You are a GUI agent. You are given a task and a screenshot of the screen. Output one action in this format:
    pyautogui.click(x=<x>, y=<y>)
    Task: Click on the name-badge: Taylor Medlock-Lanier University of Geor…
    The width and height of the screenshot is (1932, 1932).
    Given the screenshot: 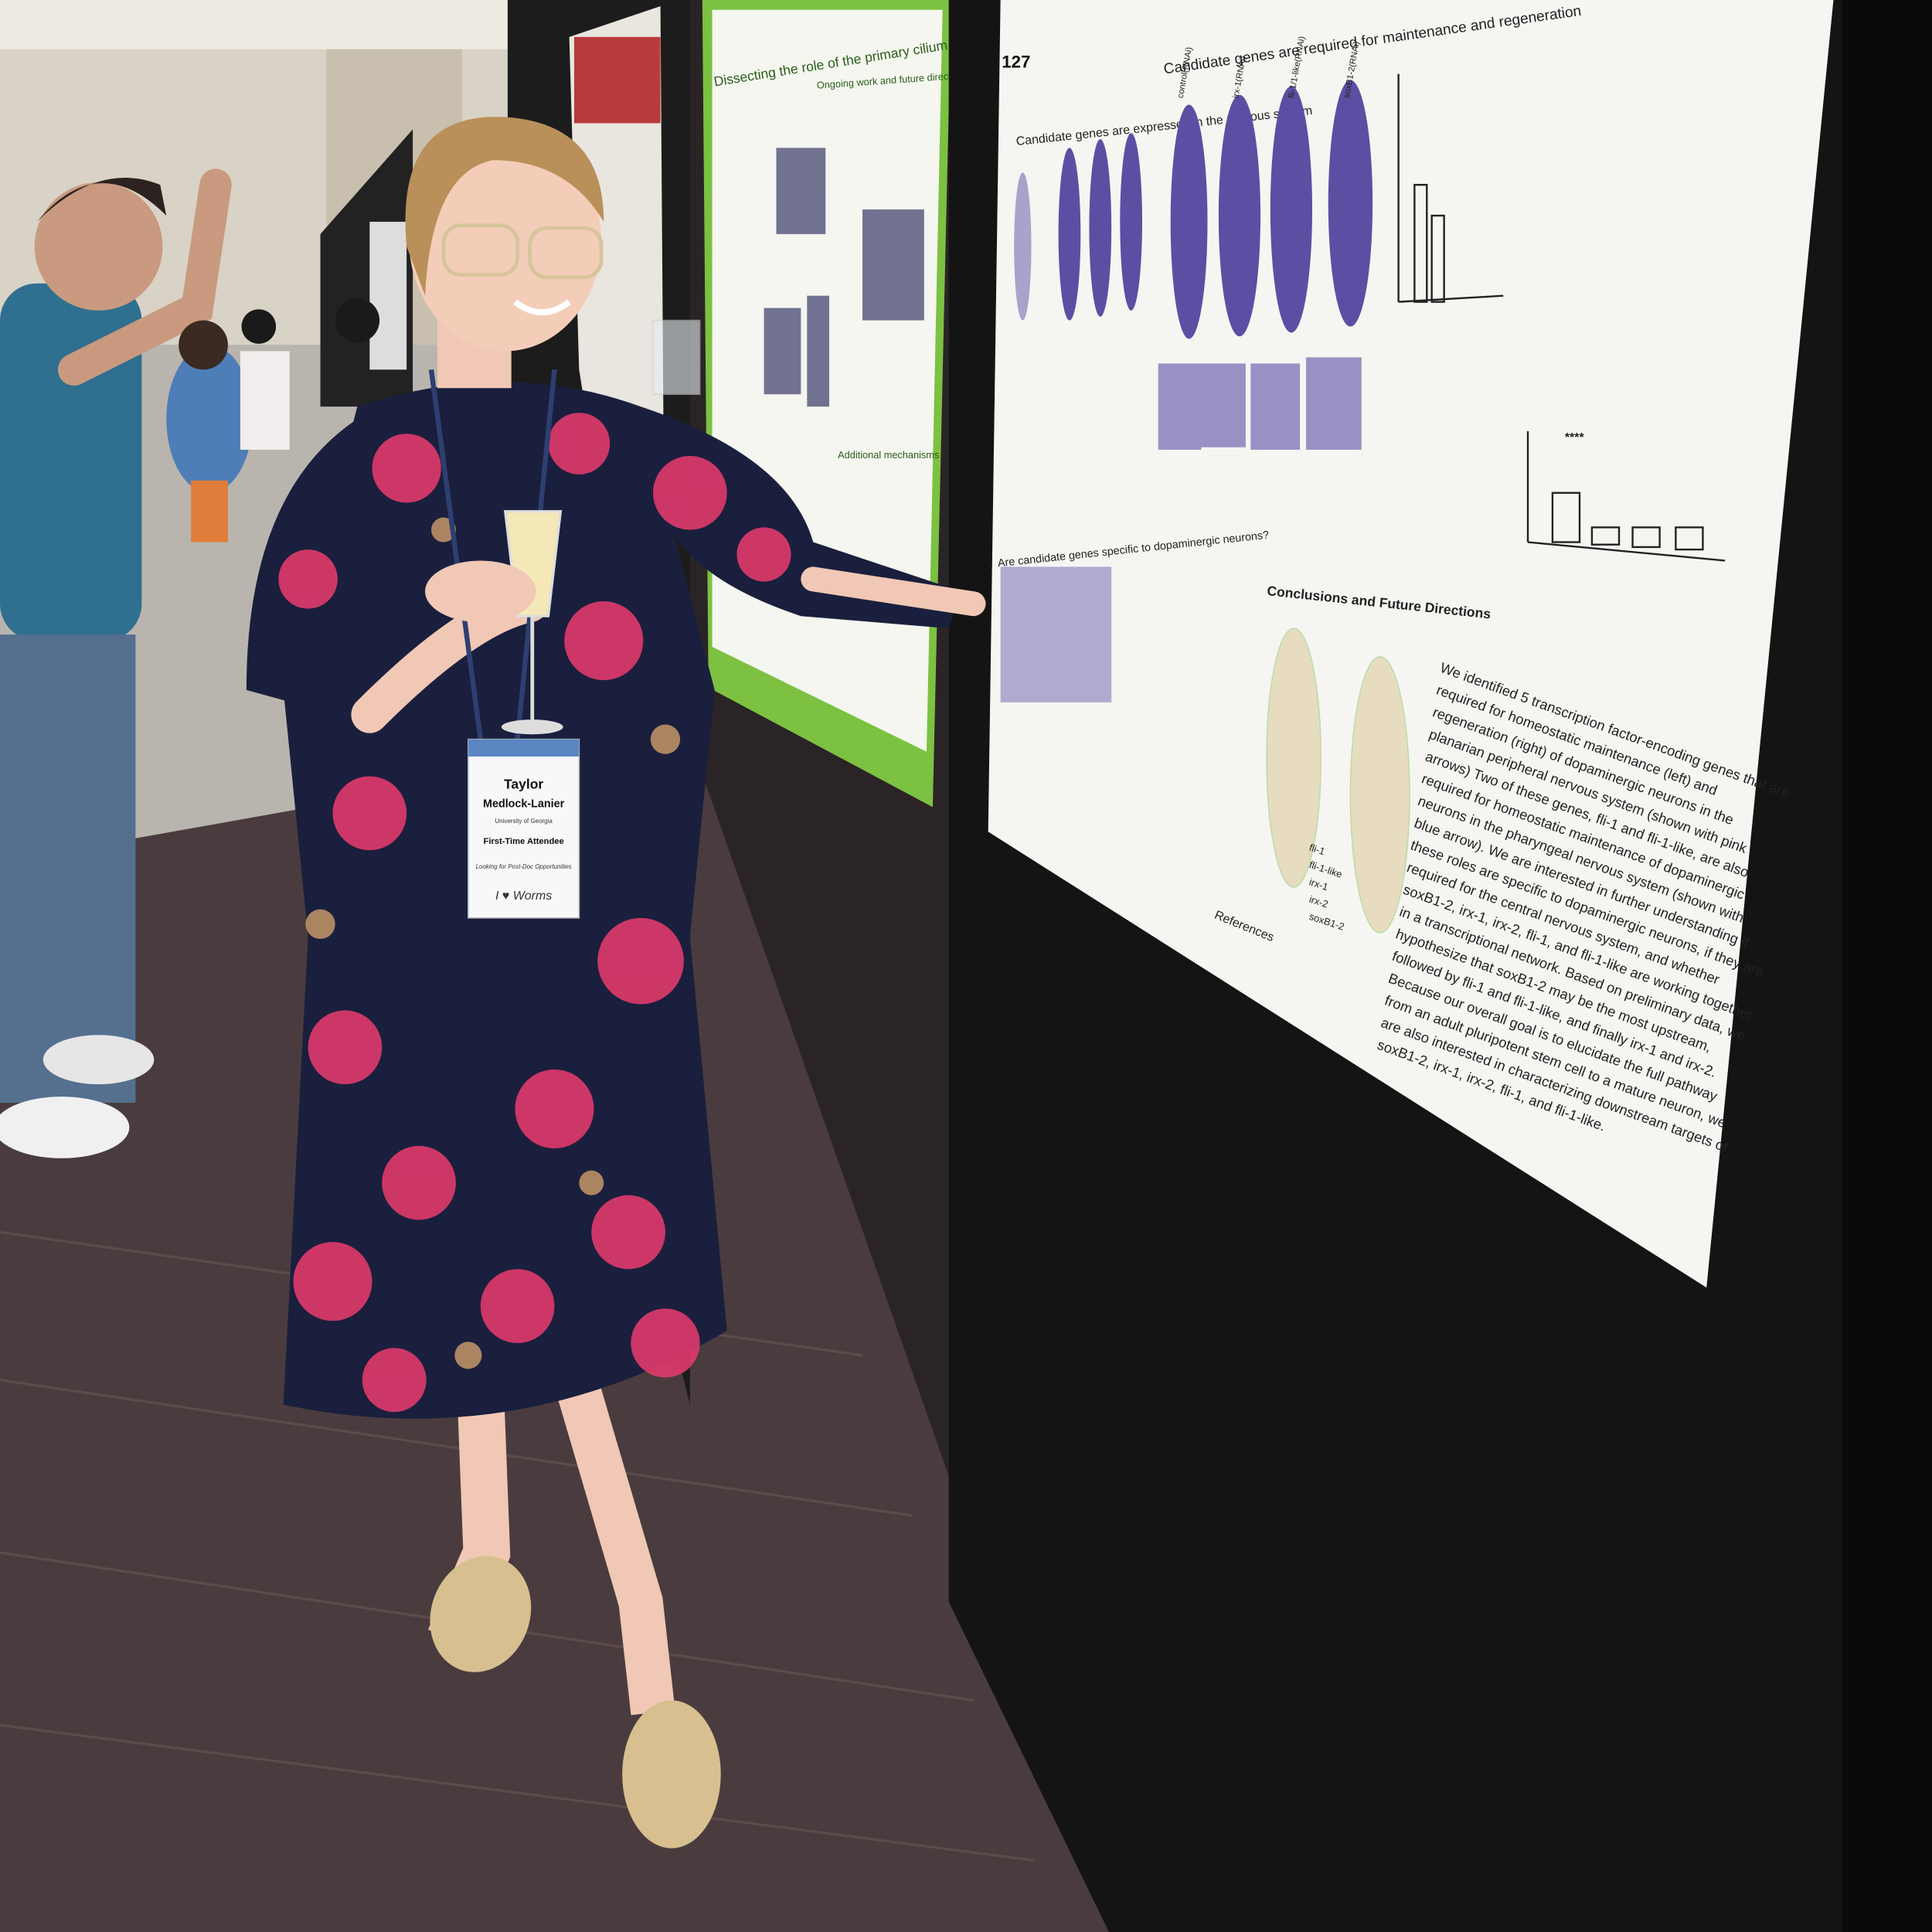 What is the action you would take?
    pyautogui.click(x=524, y=828)
    